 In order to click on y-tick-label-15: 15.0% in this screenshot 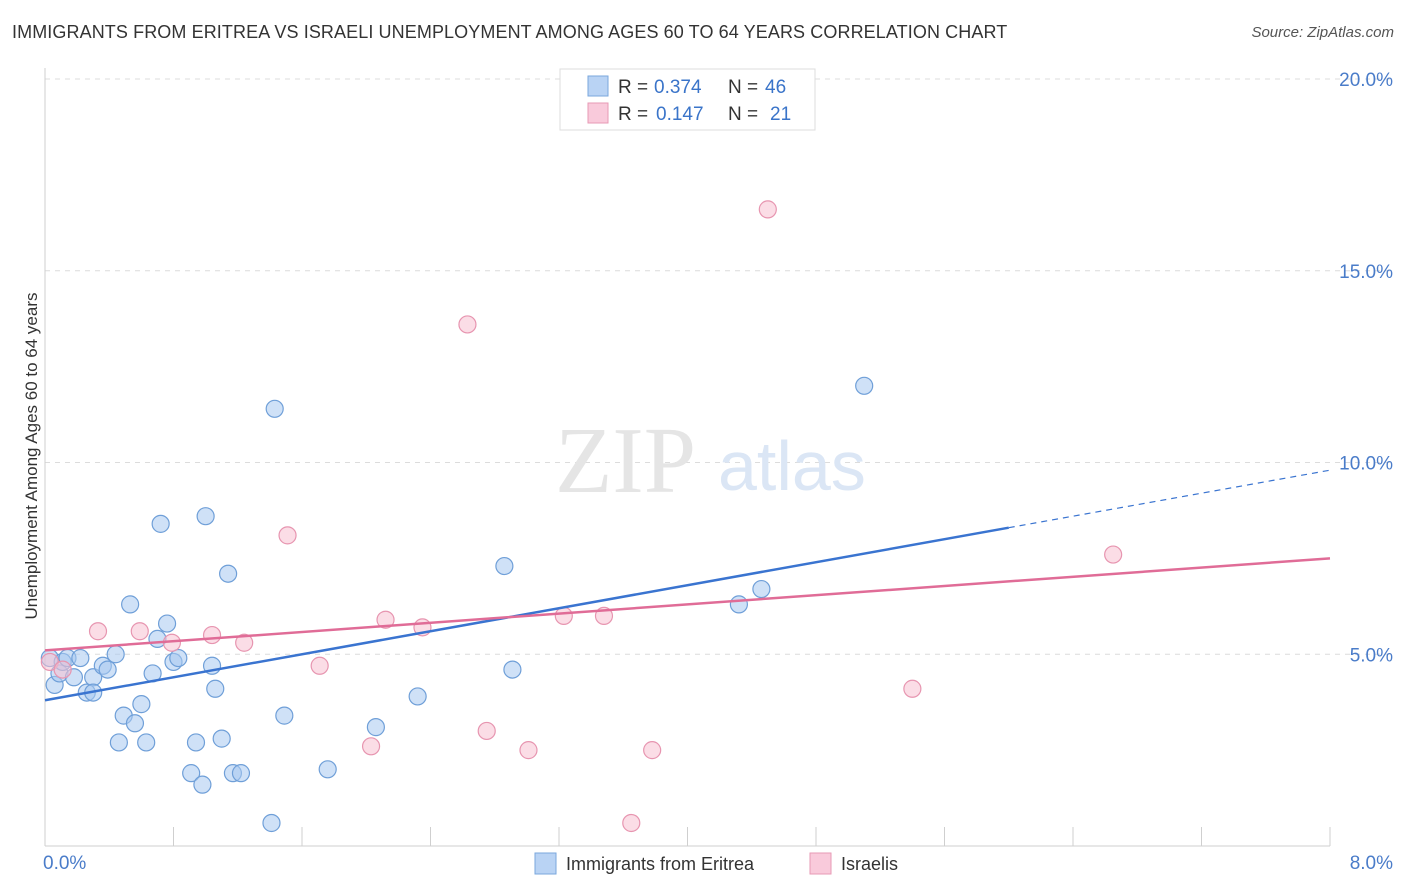, I will do `click(1366, 272)`.